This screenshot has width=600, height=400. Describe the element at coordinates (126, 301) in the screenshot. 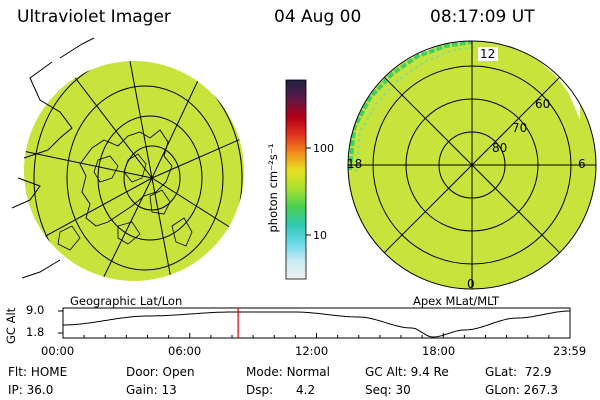

I see `geographic-panel-label: Geographic Lat/Lon` at that location.